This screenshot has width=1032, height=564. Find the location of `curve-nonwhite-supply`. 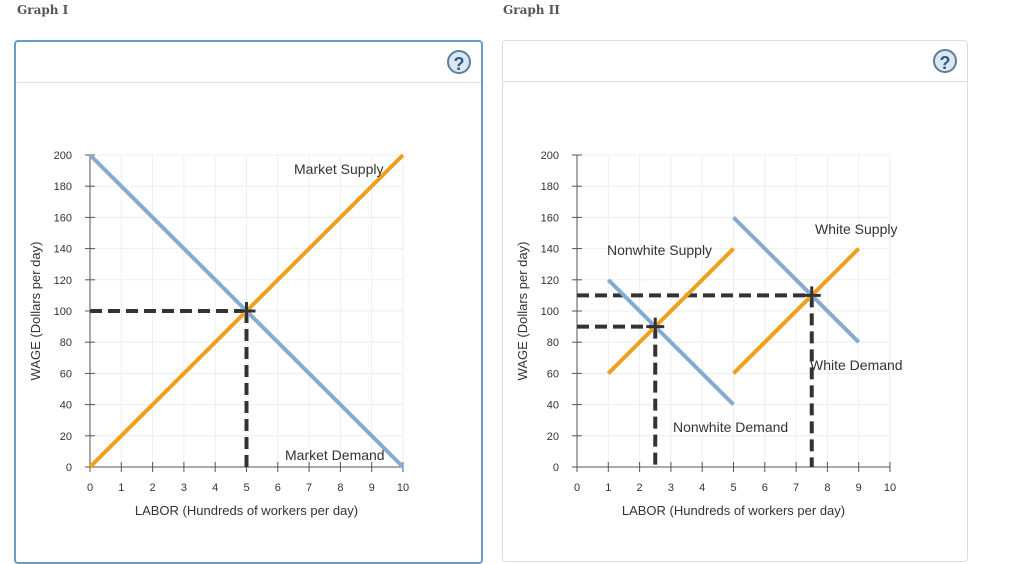

curve-nonwhite-supply is located at coordinates (670, 311).